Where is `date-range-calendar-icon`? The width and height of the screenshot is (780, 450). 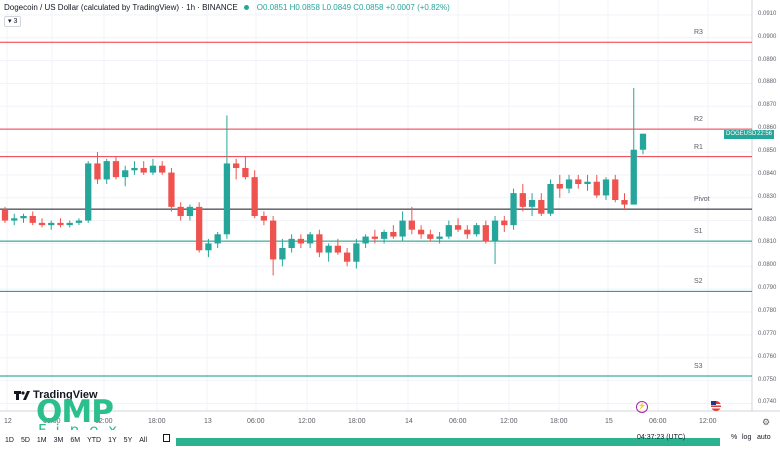 date-range-calendar-icon is located at coordinates (166, 438).